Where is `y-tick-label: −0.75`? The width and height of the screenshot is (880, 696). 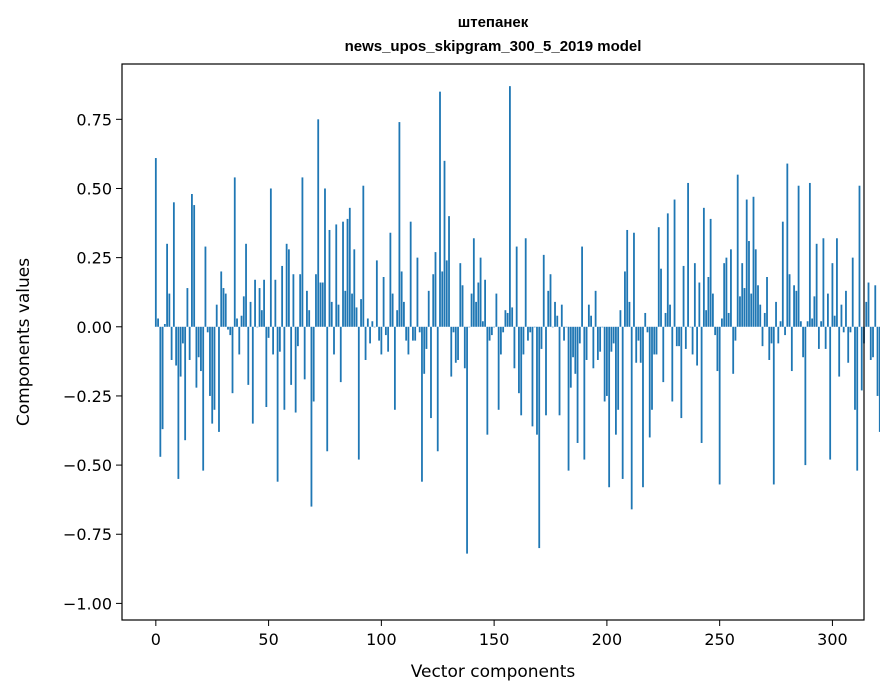
y-tick-label: −0.75 is located at coordinates (87, 534).